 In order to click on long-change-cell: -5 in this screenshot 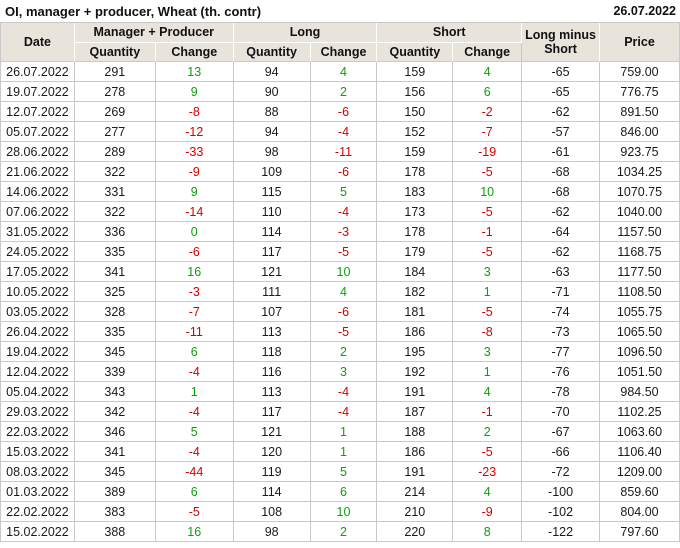, I will do `click(344, 252)`.